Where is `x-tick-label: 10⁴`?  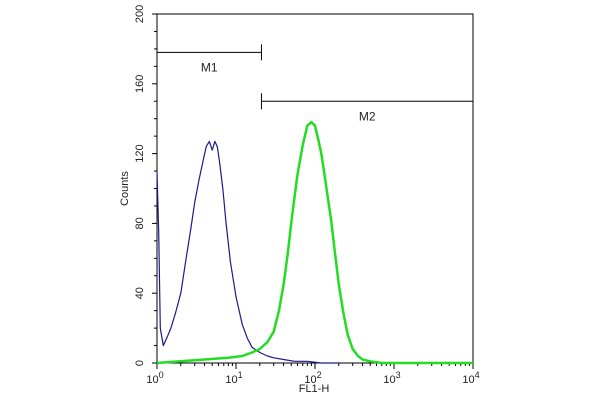 x-tick-label: 10⁴ is located at coordinates (470, 378).